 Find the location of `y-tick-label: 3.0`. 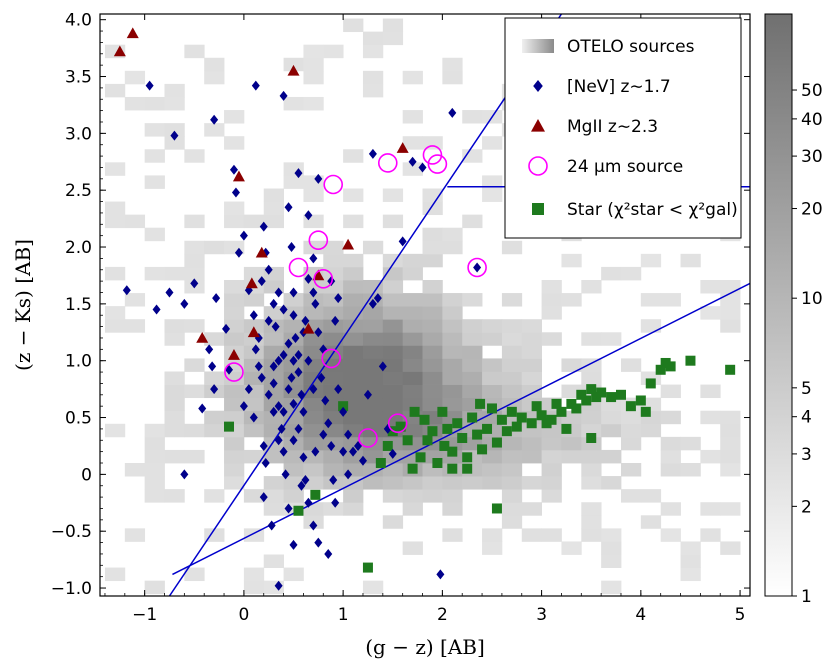

y-tick-label: 3.0 is located at coordinates (78, 134).